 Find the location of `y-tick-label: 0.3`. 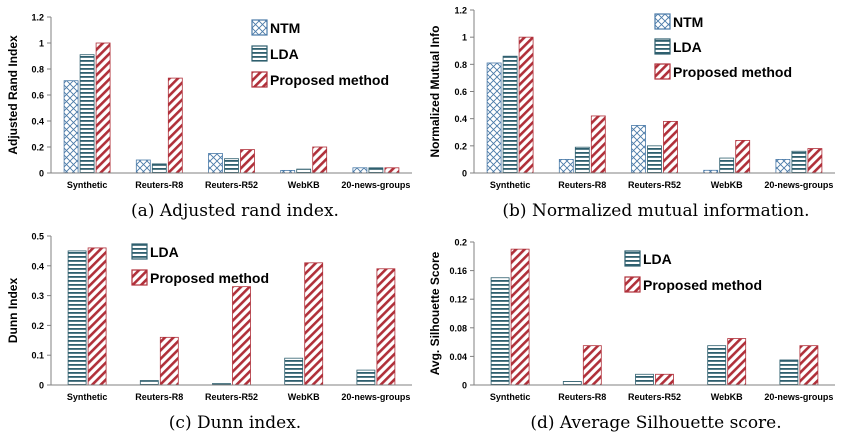

y-tick-label: 0.3 is located at coordinates (37, 296).